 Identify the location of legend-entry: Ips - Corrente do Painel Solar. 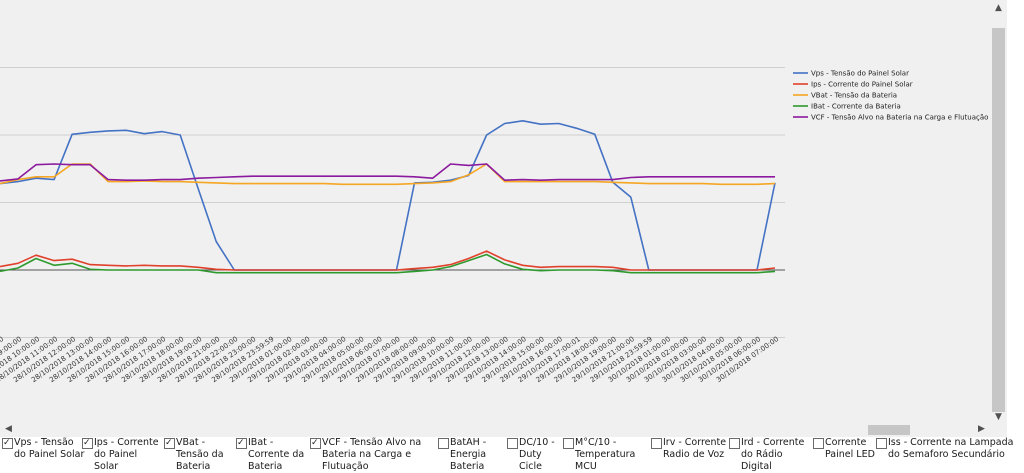
(862, 85).